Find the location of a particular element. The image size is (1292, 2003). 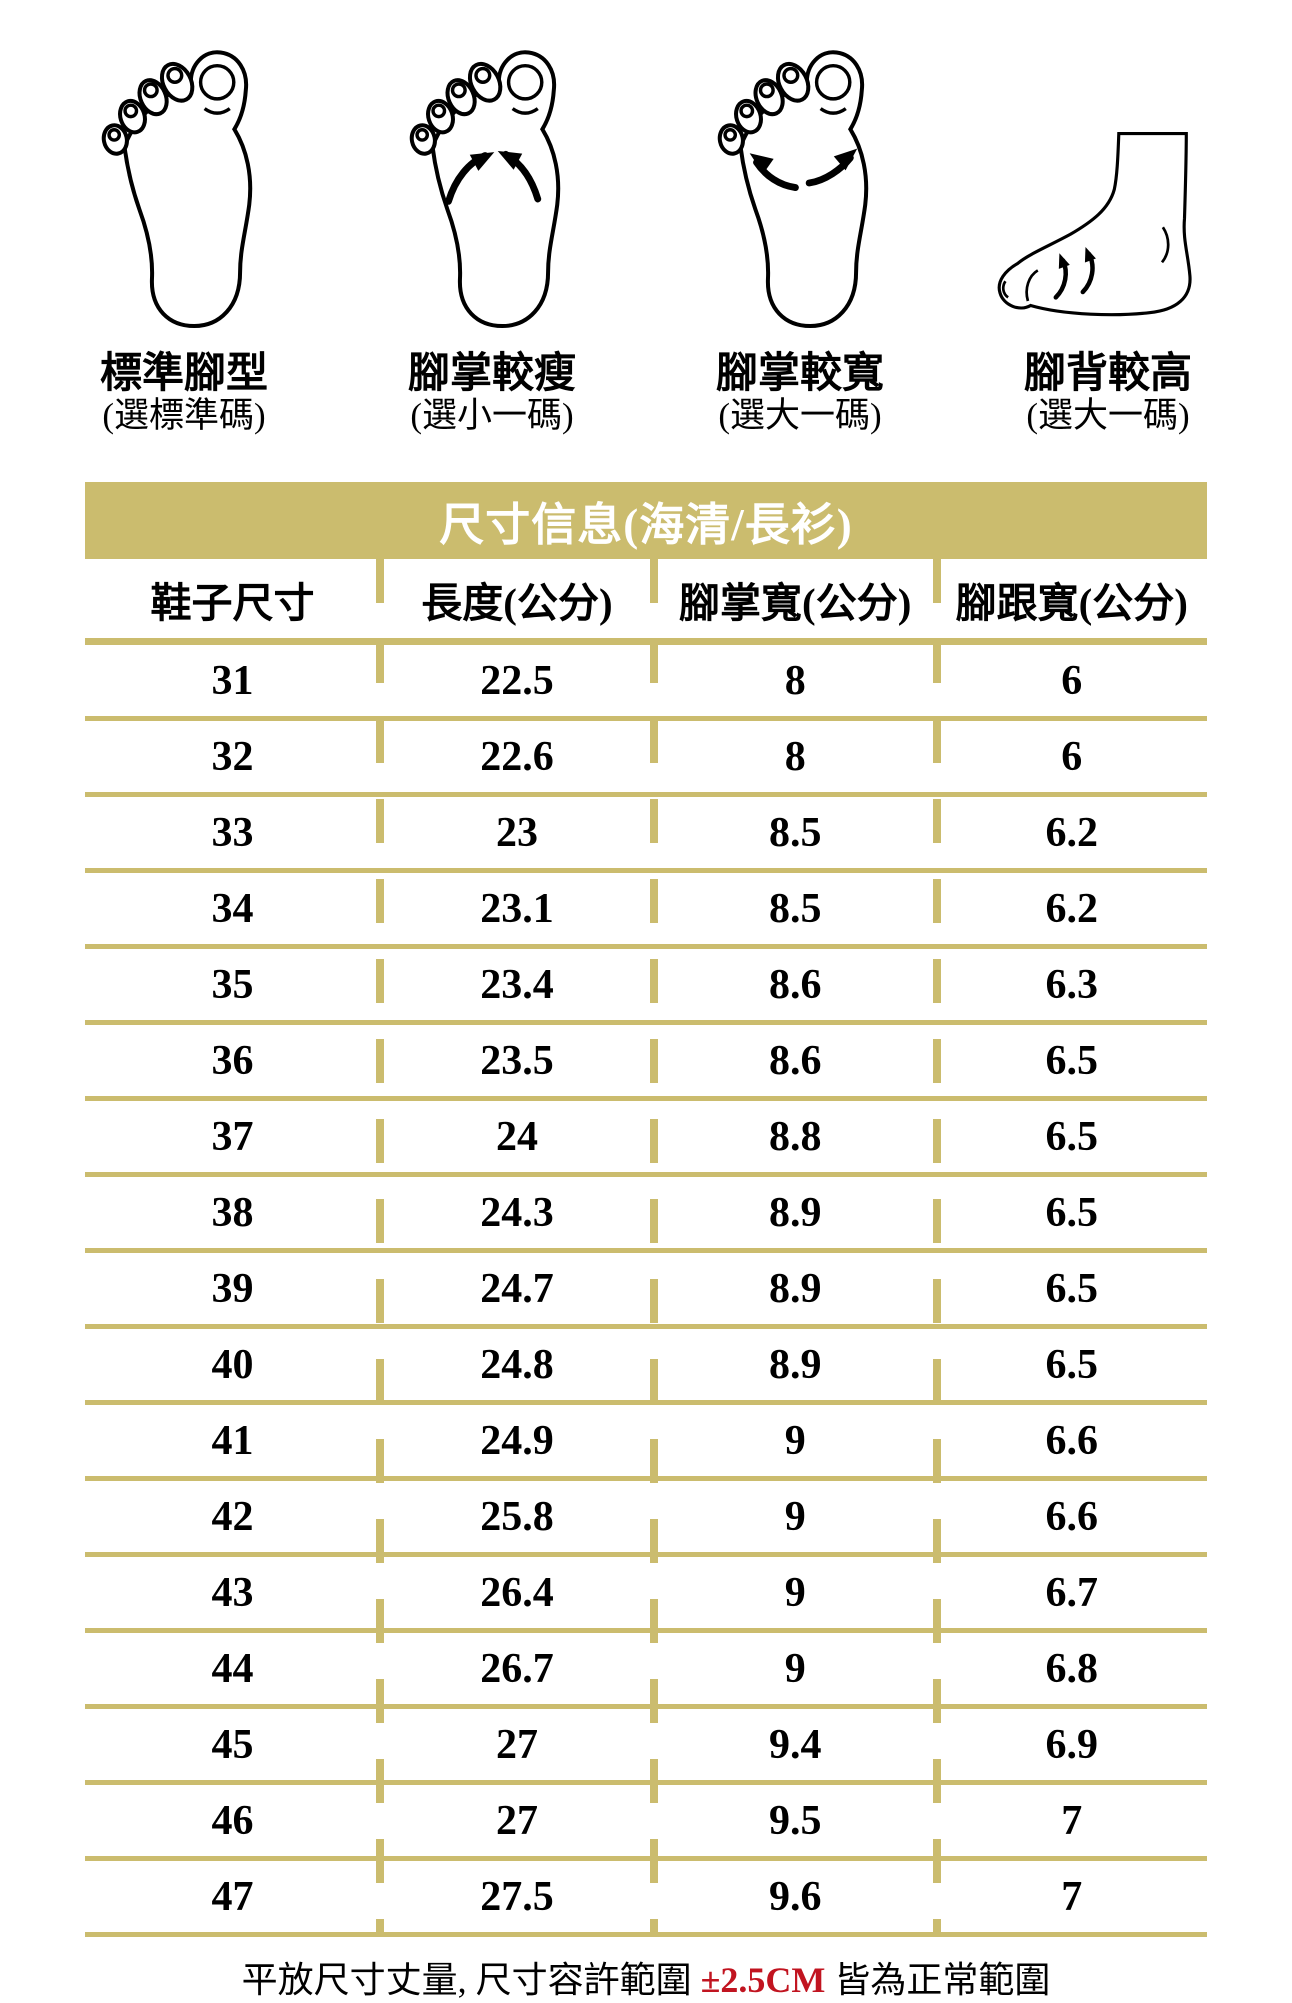

cell-shoe-size: 40 is located at coordinates (232, 1364).